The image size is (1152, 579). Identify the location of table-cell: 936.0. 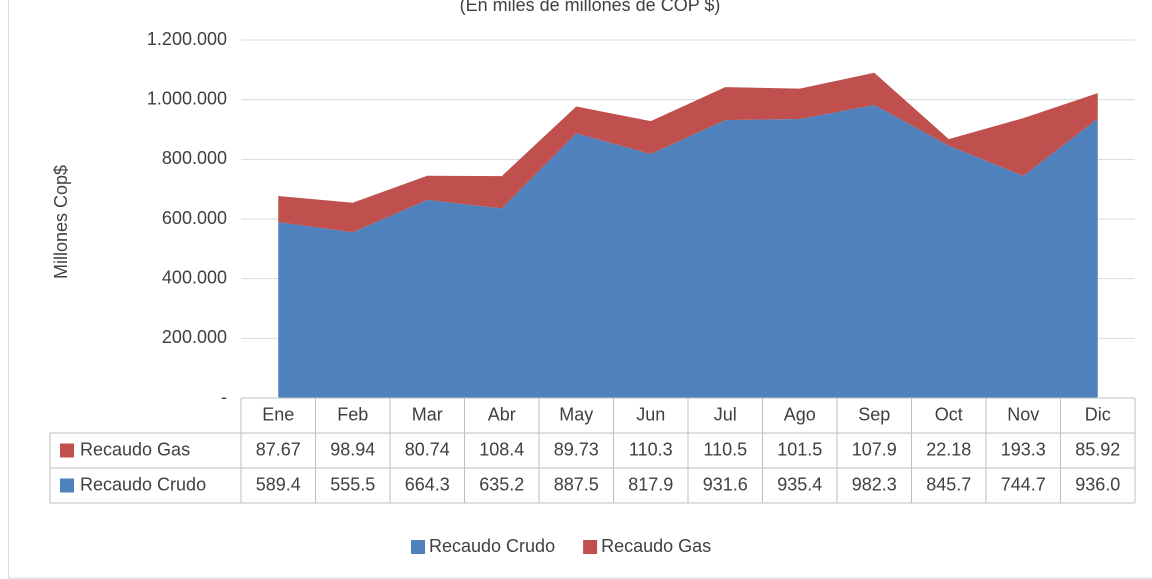
(1097, 484).